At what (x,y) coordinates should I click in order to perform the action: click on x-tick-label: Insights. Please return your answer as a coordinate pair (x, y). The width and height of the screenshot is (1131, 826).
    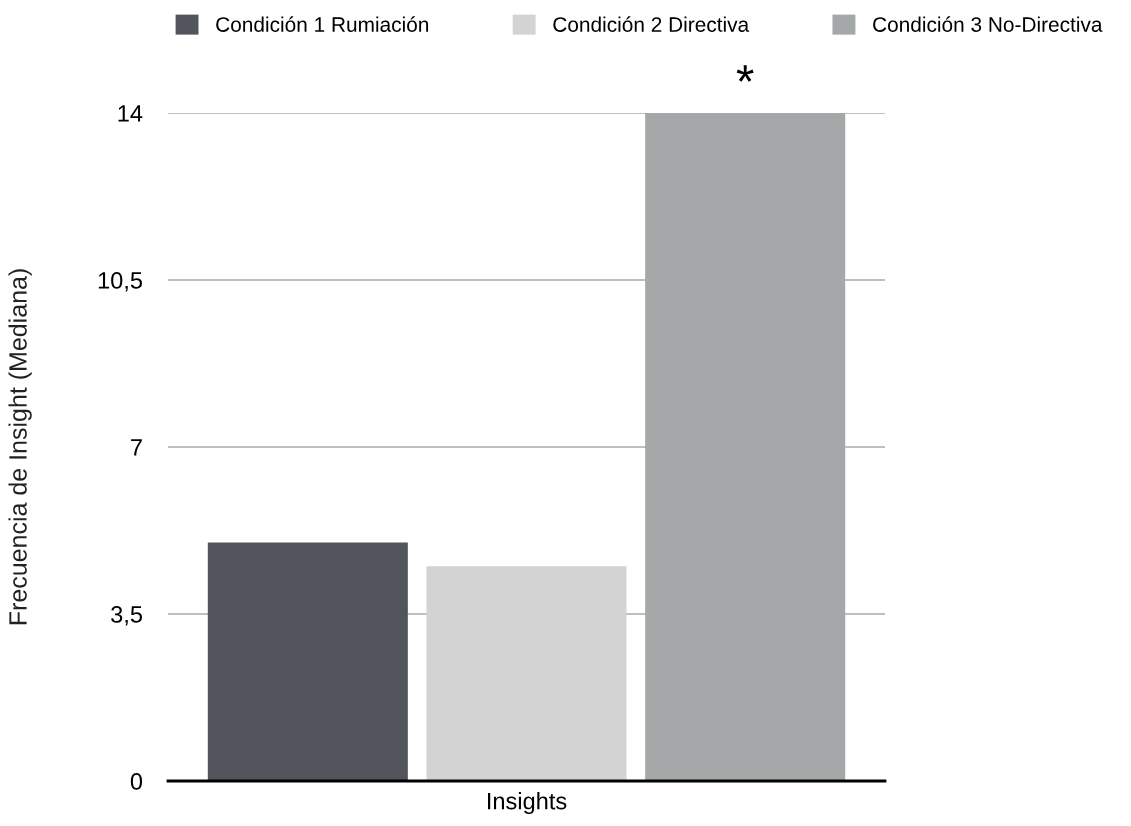
    Looking at the image, I should click on (527, 803).